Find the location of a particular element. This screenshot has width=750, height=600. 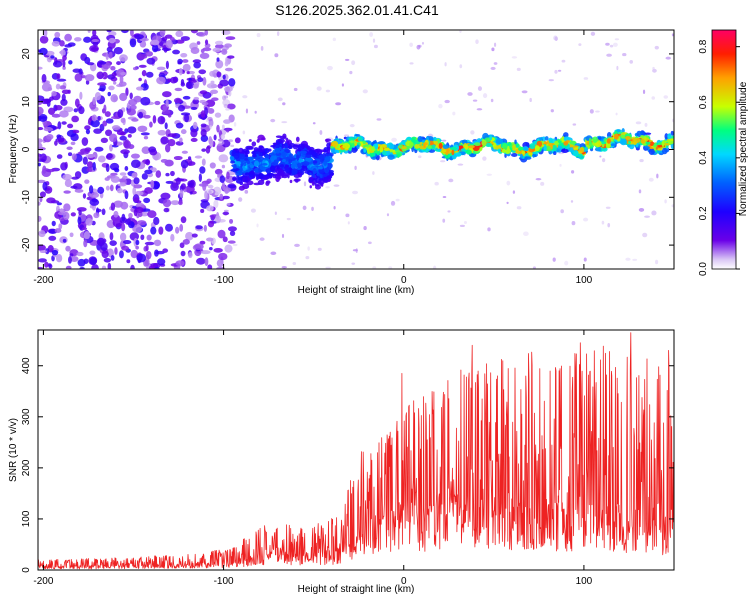

y-tick-label: 200 is located at coordinates (26, 467).